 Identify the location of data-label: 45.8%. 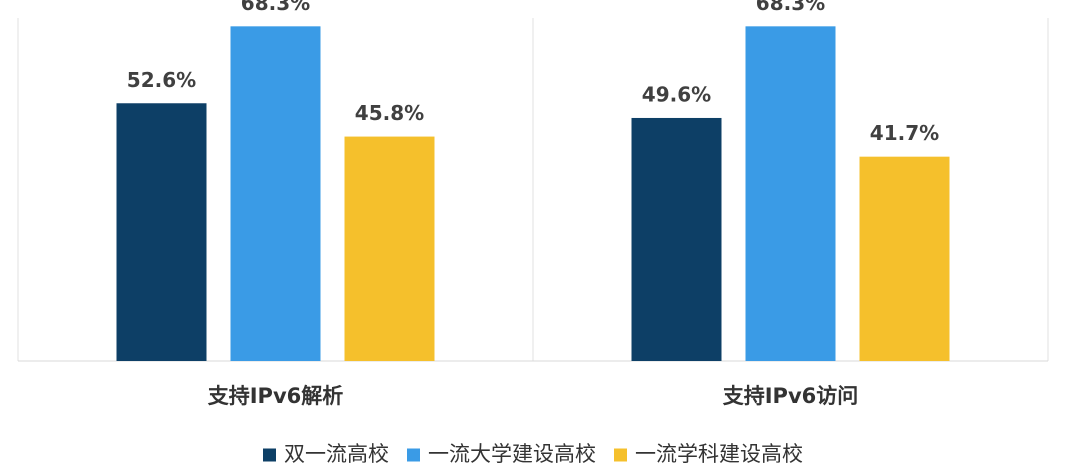
(389, 113).